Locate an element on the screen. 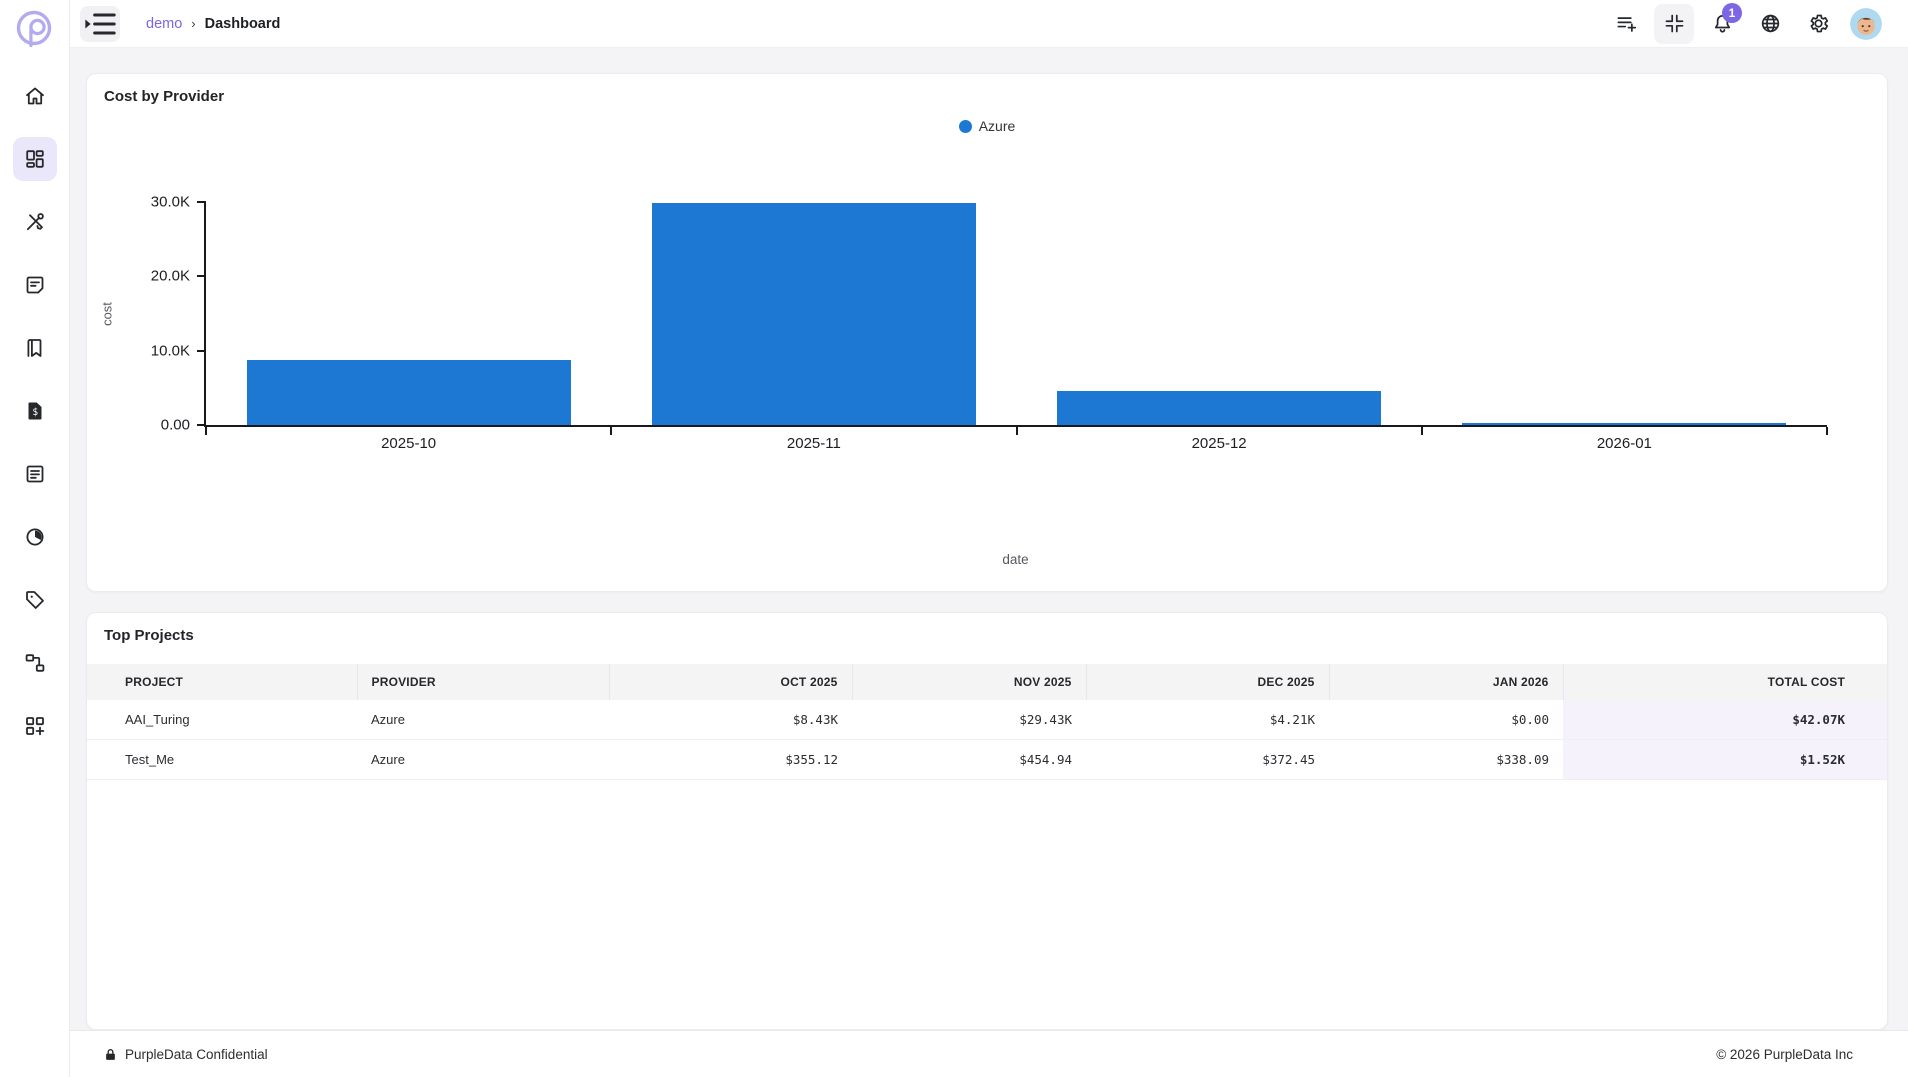 The height and width of the screenshot is (1077, 1908). table-title: Top Projects is located at coordinates (149, 635).